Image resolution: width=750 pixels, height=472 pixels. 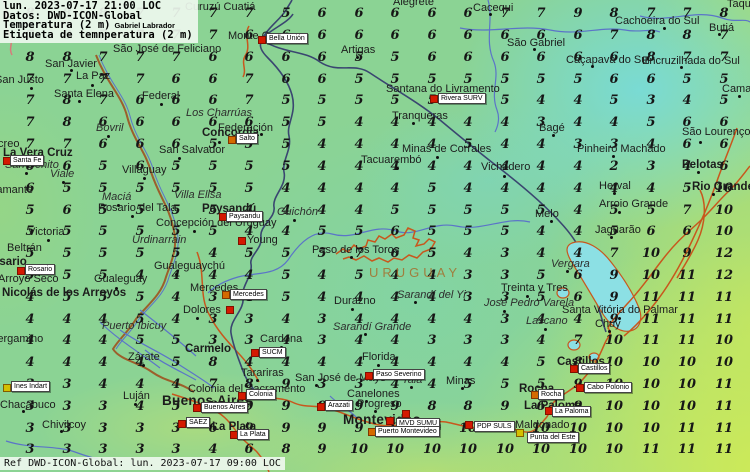 What do you see at coordinates (594, 368) in the screenshot?
I see `station-label: Castillos` at bounding box center [594, 368].